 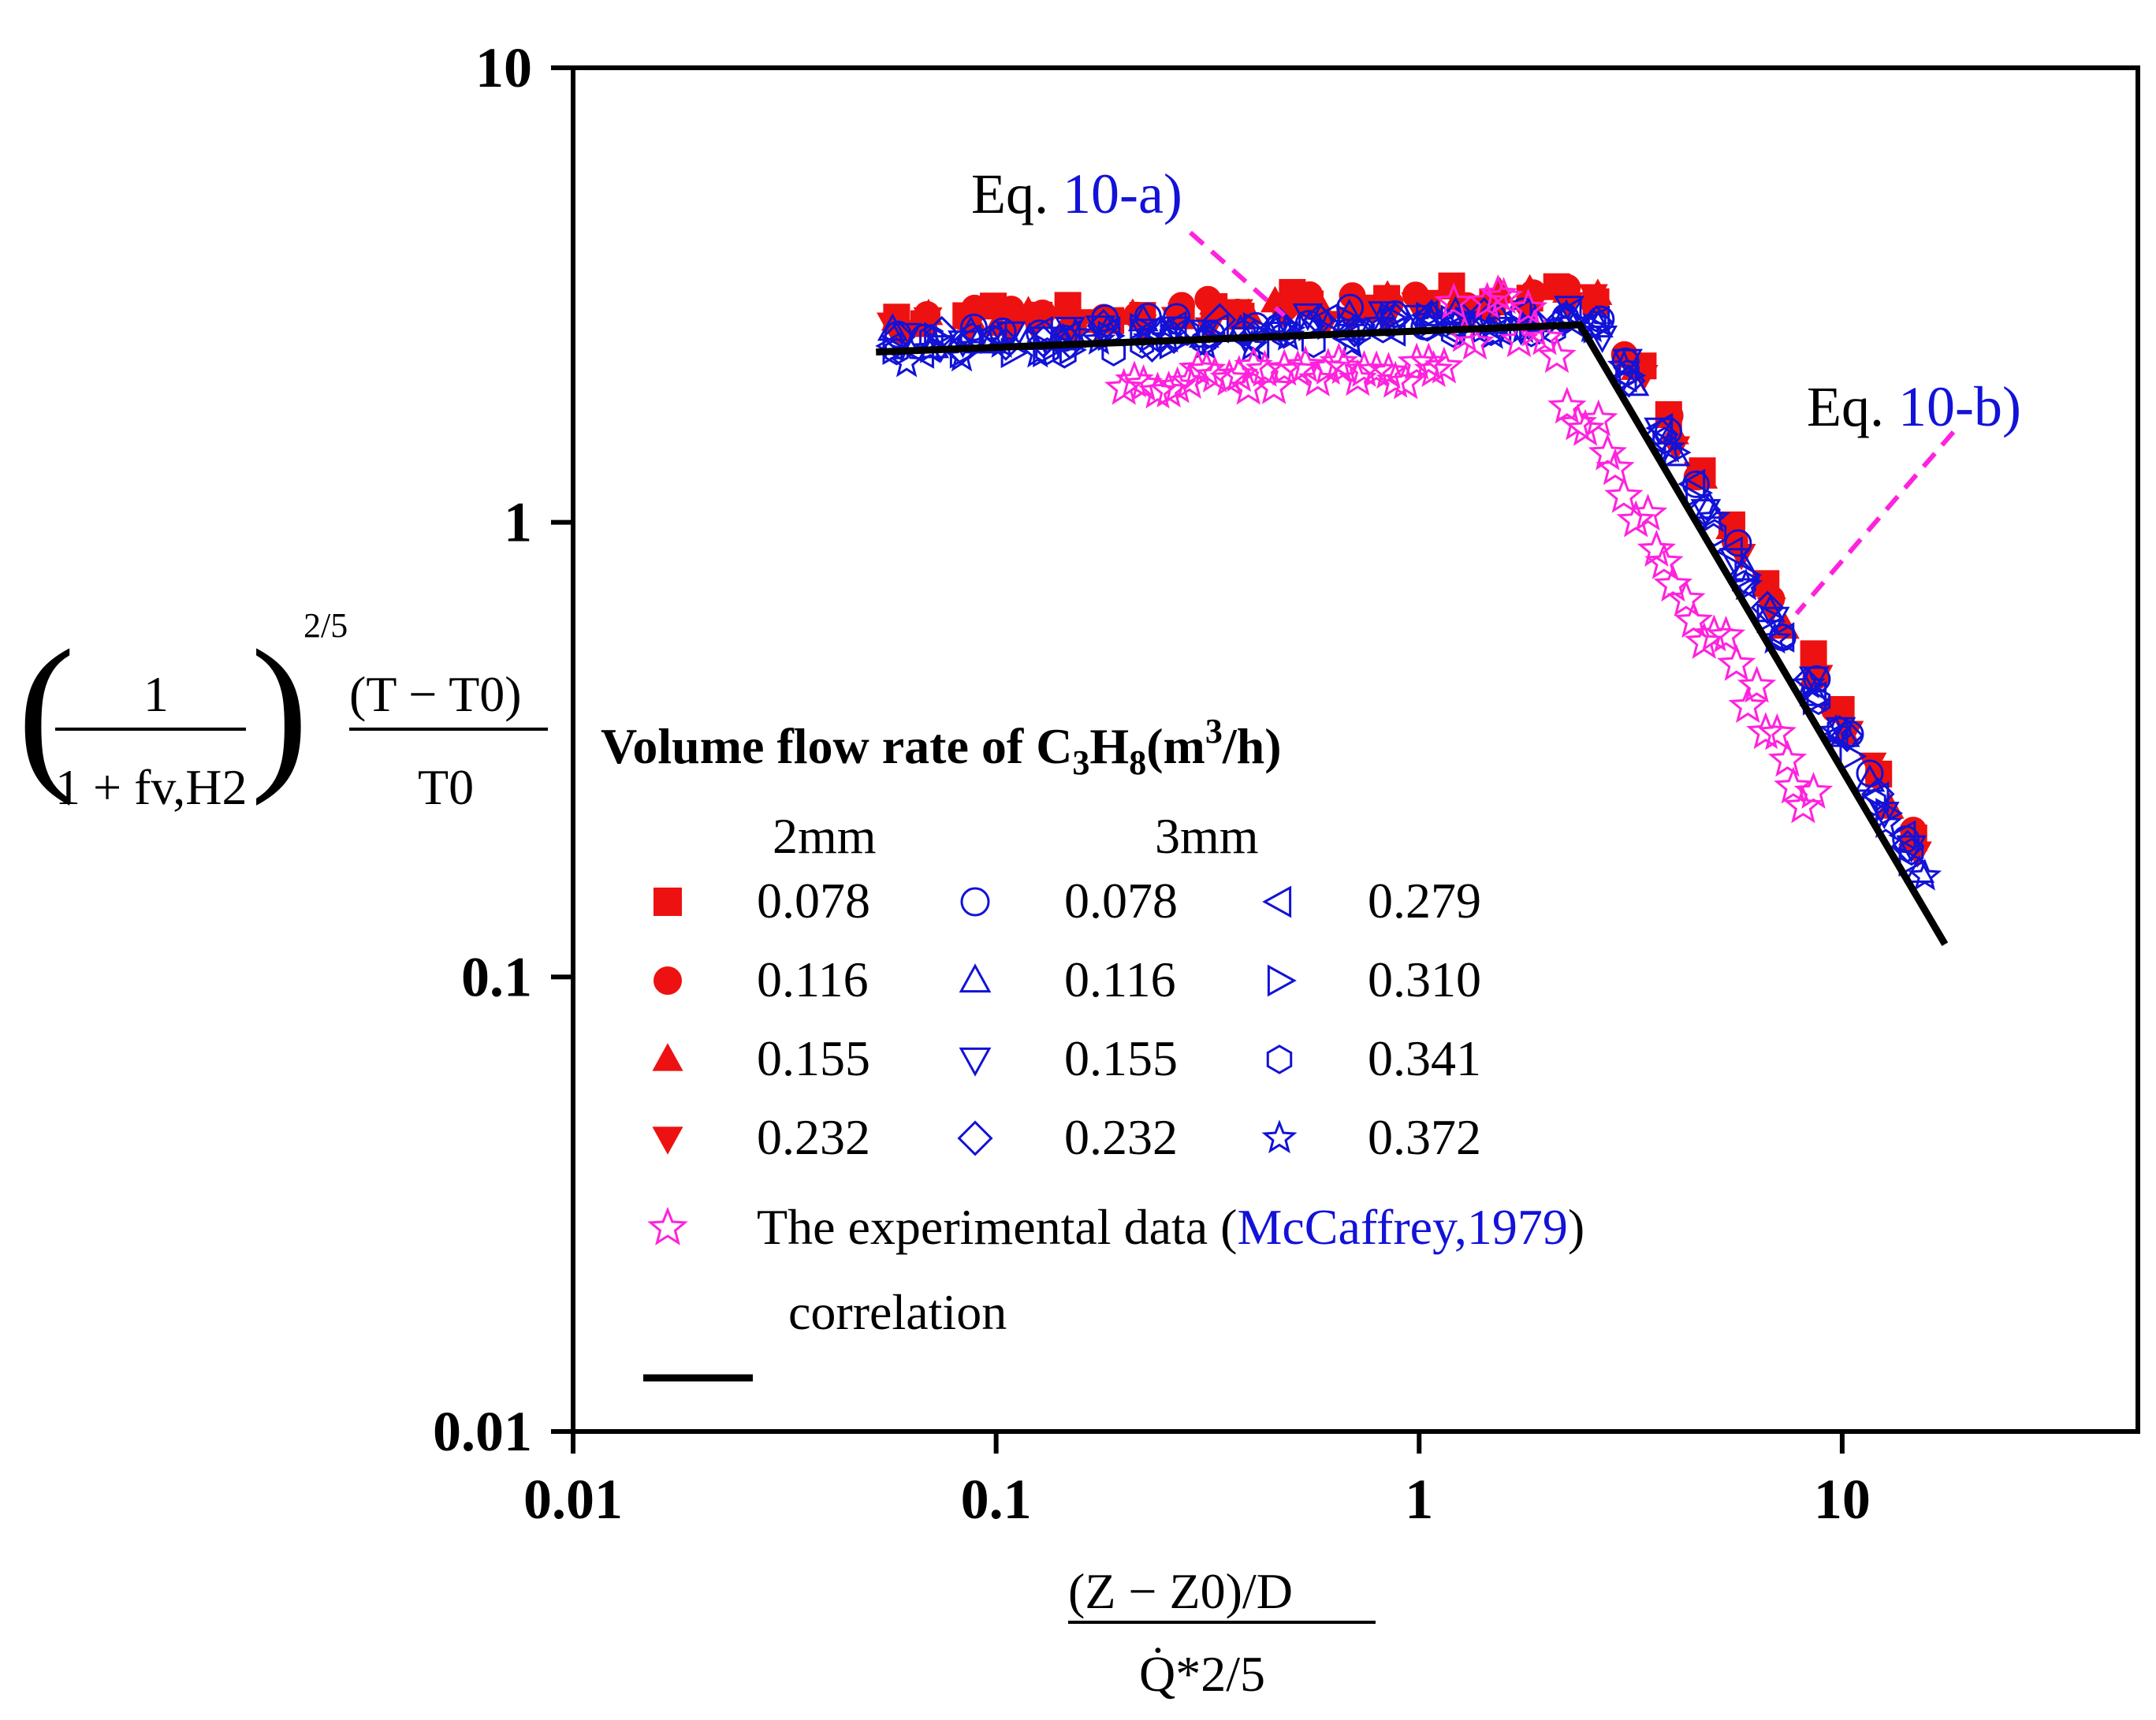 I want to click on legend-item: 0.116, so click(x=762, y=979).